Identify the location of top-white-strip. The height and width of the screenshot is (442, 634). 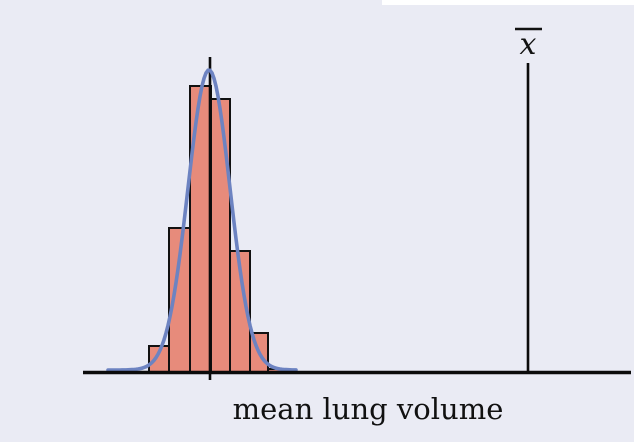
(508, 2).